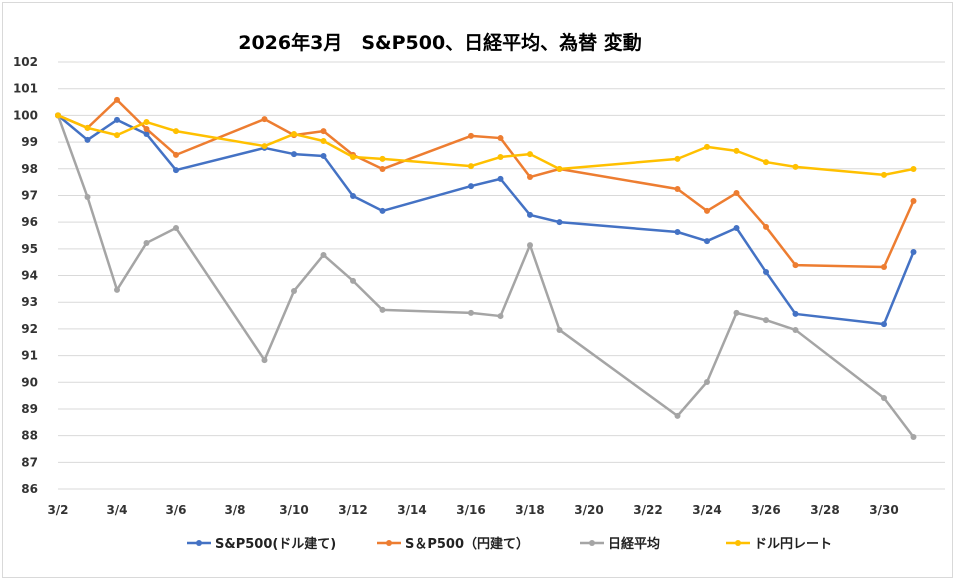 Image resolution: width=957 pixels, height=582 pixels. I want to click on y-tick-label: 98, so click(29, 169).